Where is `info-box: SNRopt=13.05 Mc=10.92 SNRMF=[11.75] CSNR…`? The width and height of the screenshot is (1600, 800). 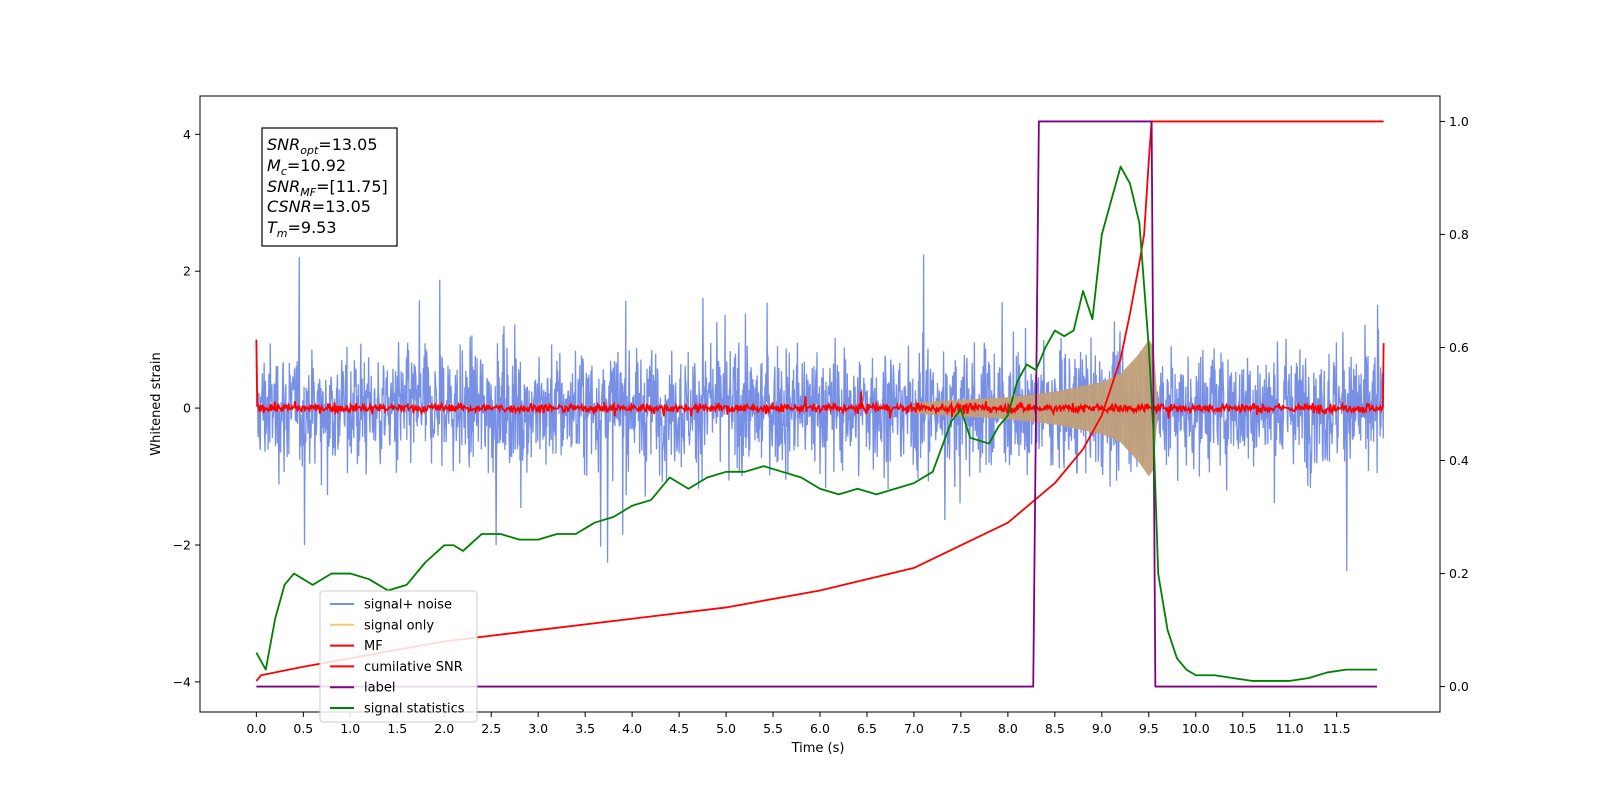
info-box: SNRopt=13.05 Mc=10.92 SNRMF=[11.75] CSNR… is located at coordinates (329, 187).